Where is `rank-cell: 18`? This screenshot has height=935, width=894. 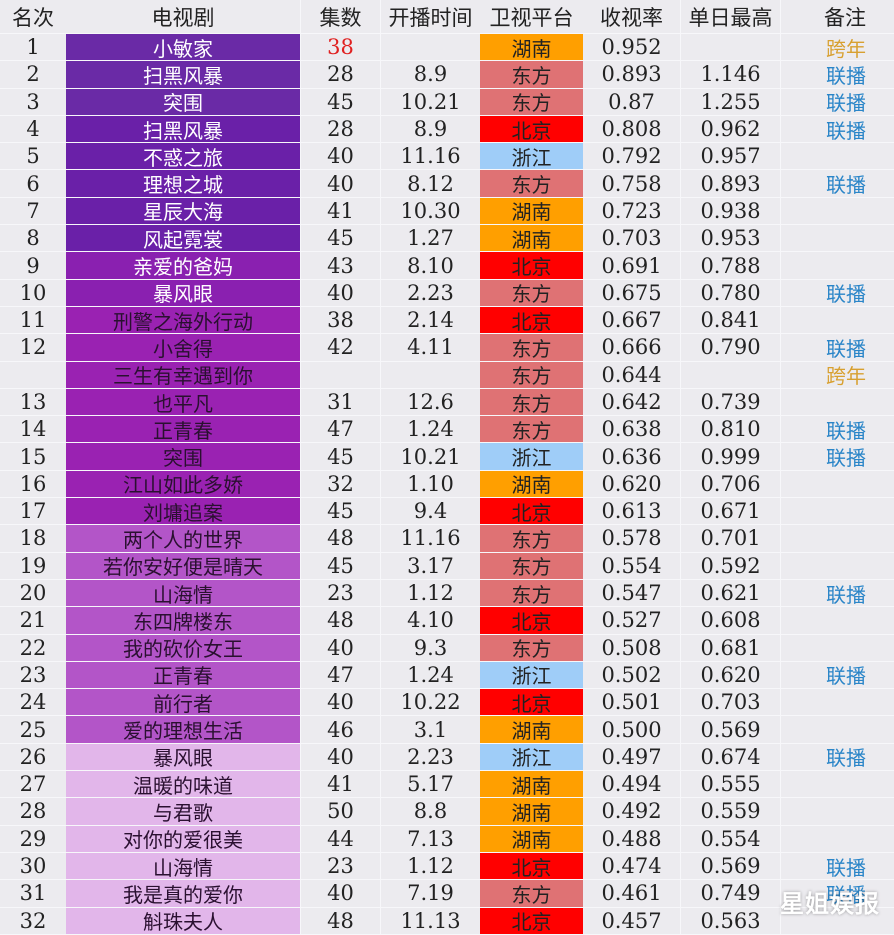
rank-cell: 18 is located at coordinates (33, 538).